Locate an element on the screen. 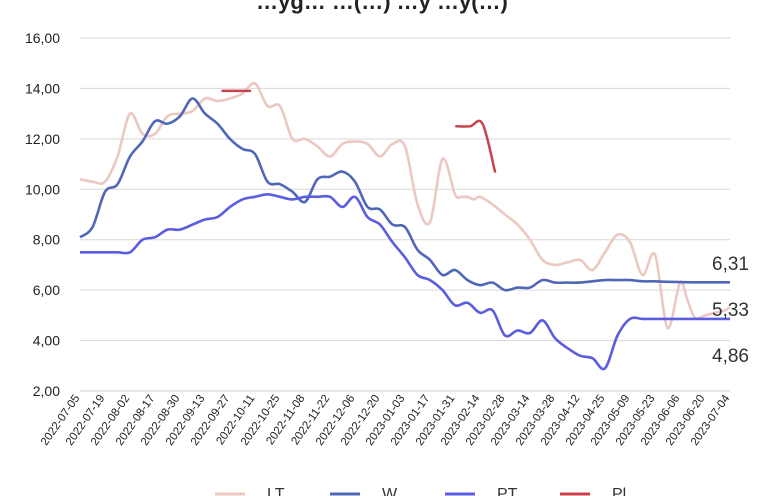 The image size is (765, 496). chart-title: …yg… …(…) …y …y(…) is located at coordinates (382, 7).